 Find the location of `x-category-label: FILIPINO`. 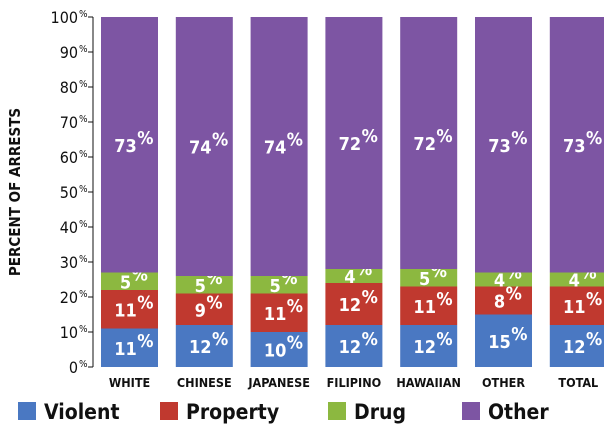

x-category-label: FILIPINO is located at coordinates (354, 382).